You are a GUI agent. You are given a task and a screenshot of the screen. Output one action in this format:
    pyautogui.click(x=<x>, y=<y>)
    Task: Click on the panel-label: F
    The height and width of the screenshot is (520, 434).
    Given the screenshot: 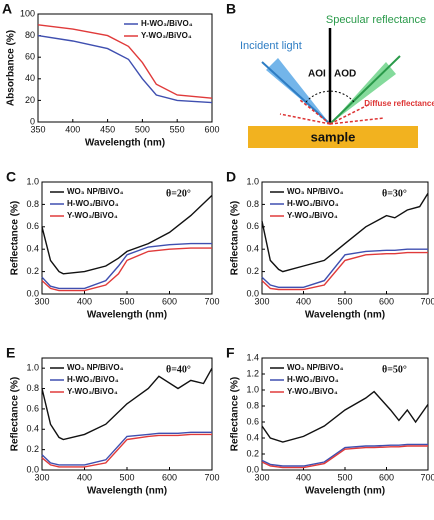 What is the action you would take?
    pyautogui.click(x=230, y=353)
    